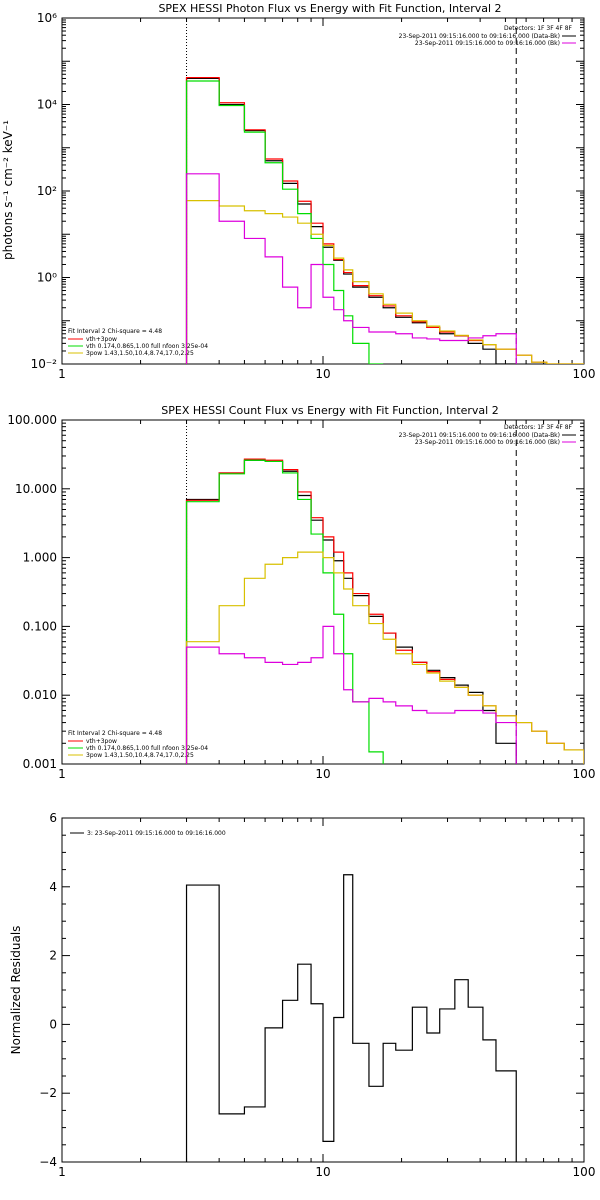  What do you see at coordinates (47, 18) in the screenshot?
I see `photon-y-tick-label: 10⁶` at bounding box center [47, 18].